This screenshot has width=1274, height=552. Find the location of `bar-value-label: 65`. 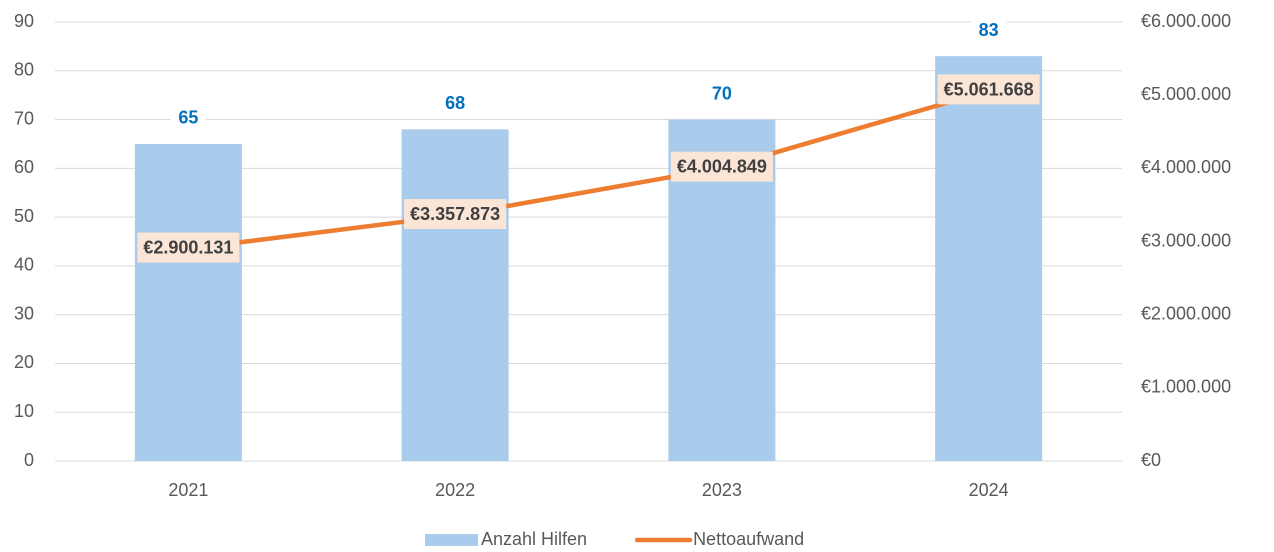

bar-value-label: 65 is located at coordinates (188, 118).